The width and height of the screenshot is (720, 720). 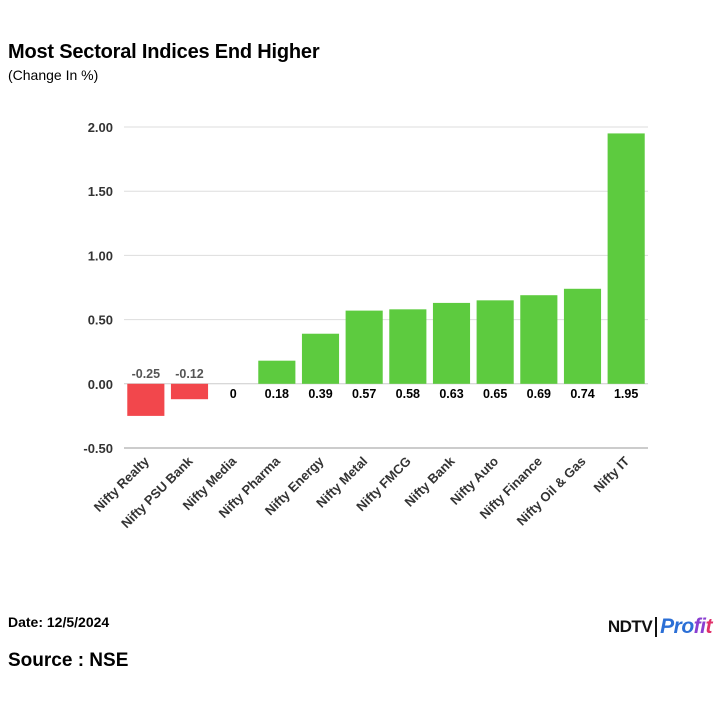 What do you see at coordinates (539, 394) in the screenshot?
I see `value-label: 0.69` at bounding box center [539, 394].